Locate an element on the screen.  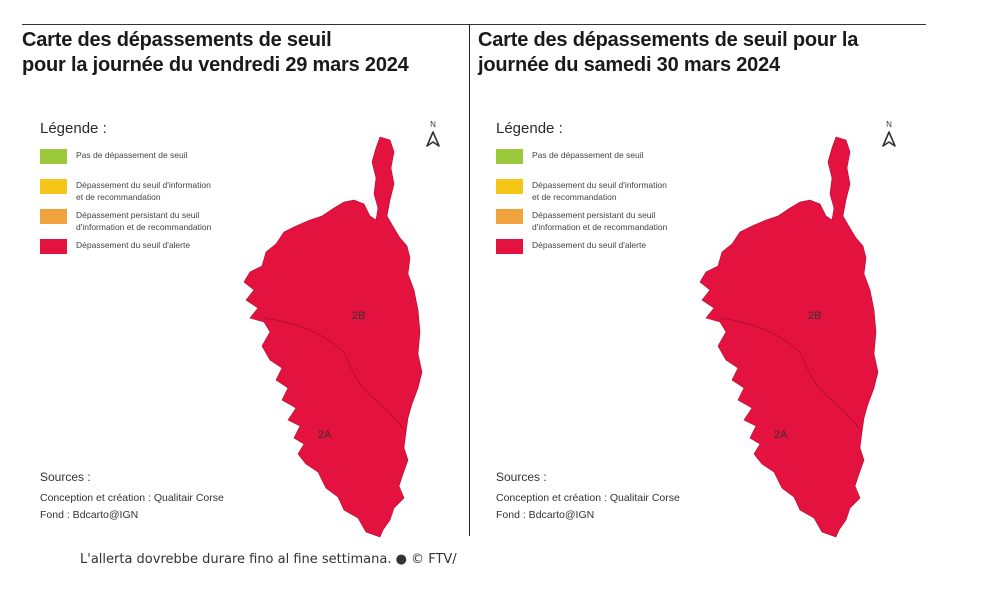
map-title-line-2: journée du samedi 30 mars 2024 is located at coordinates (629, 65).